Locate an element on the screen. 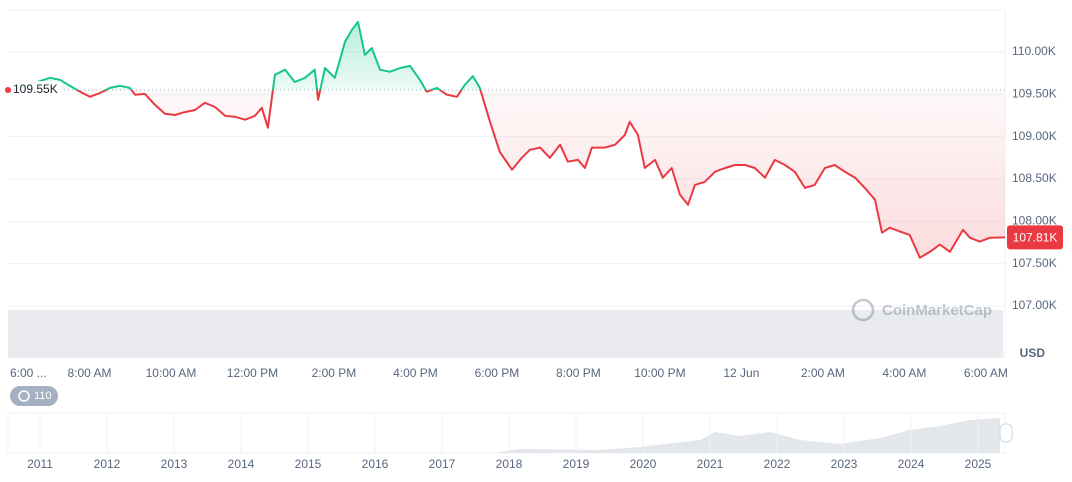 This screenshot has width=1072, height=482. x-tick-label: 10:00 AM is located at coordinates (171, 373).